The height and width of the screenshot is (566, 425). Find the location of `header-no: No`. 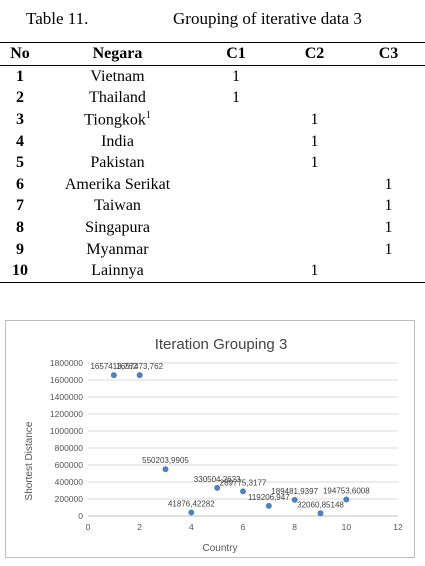

header-no: No is located at coordinates (20, 54).